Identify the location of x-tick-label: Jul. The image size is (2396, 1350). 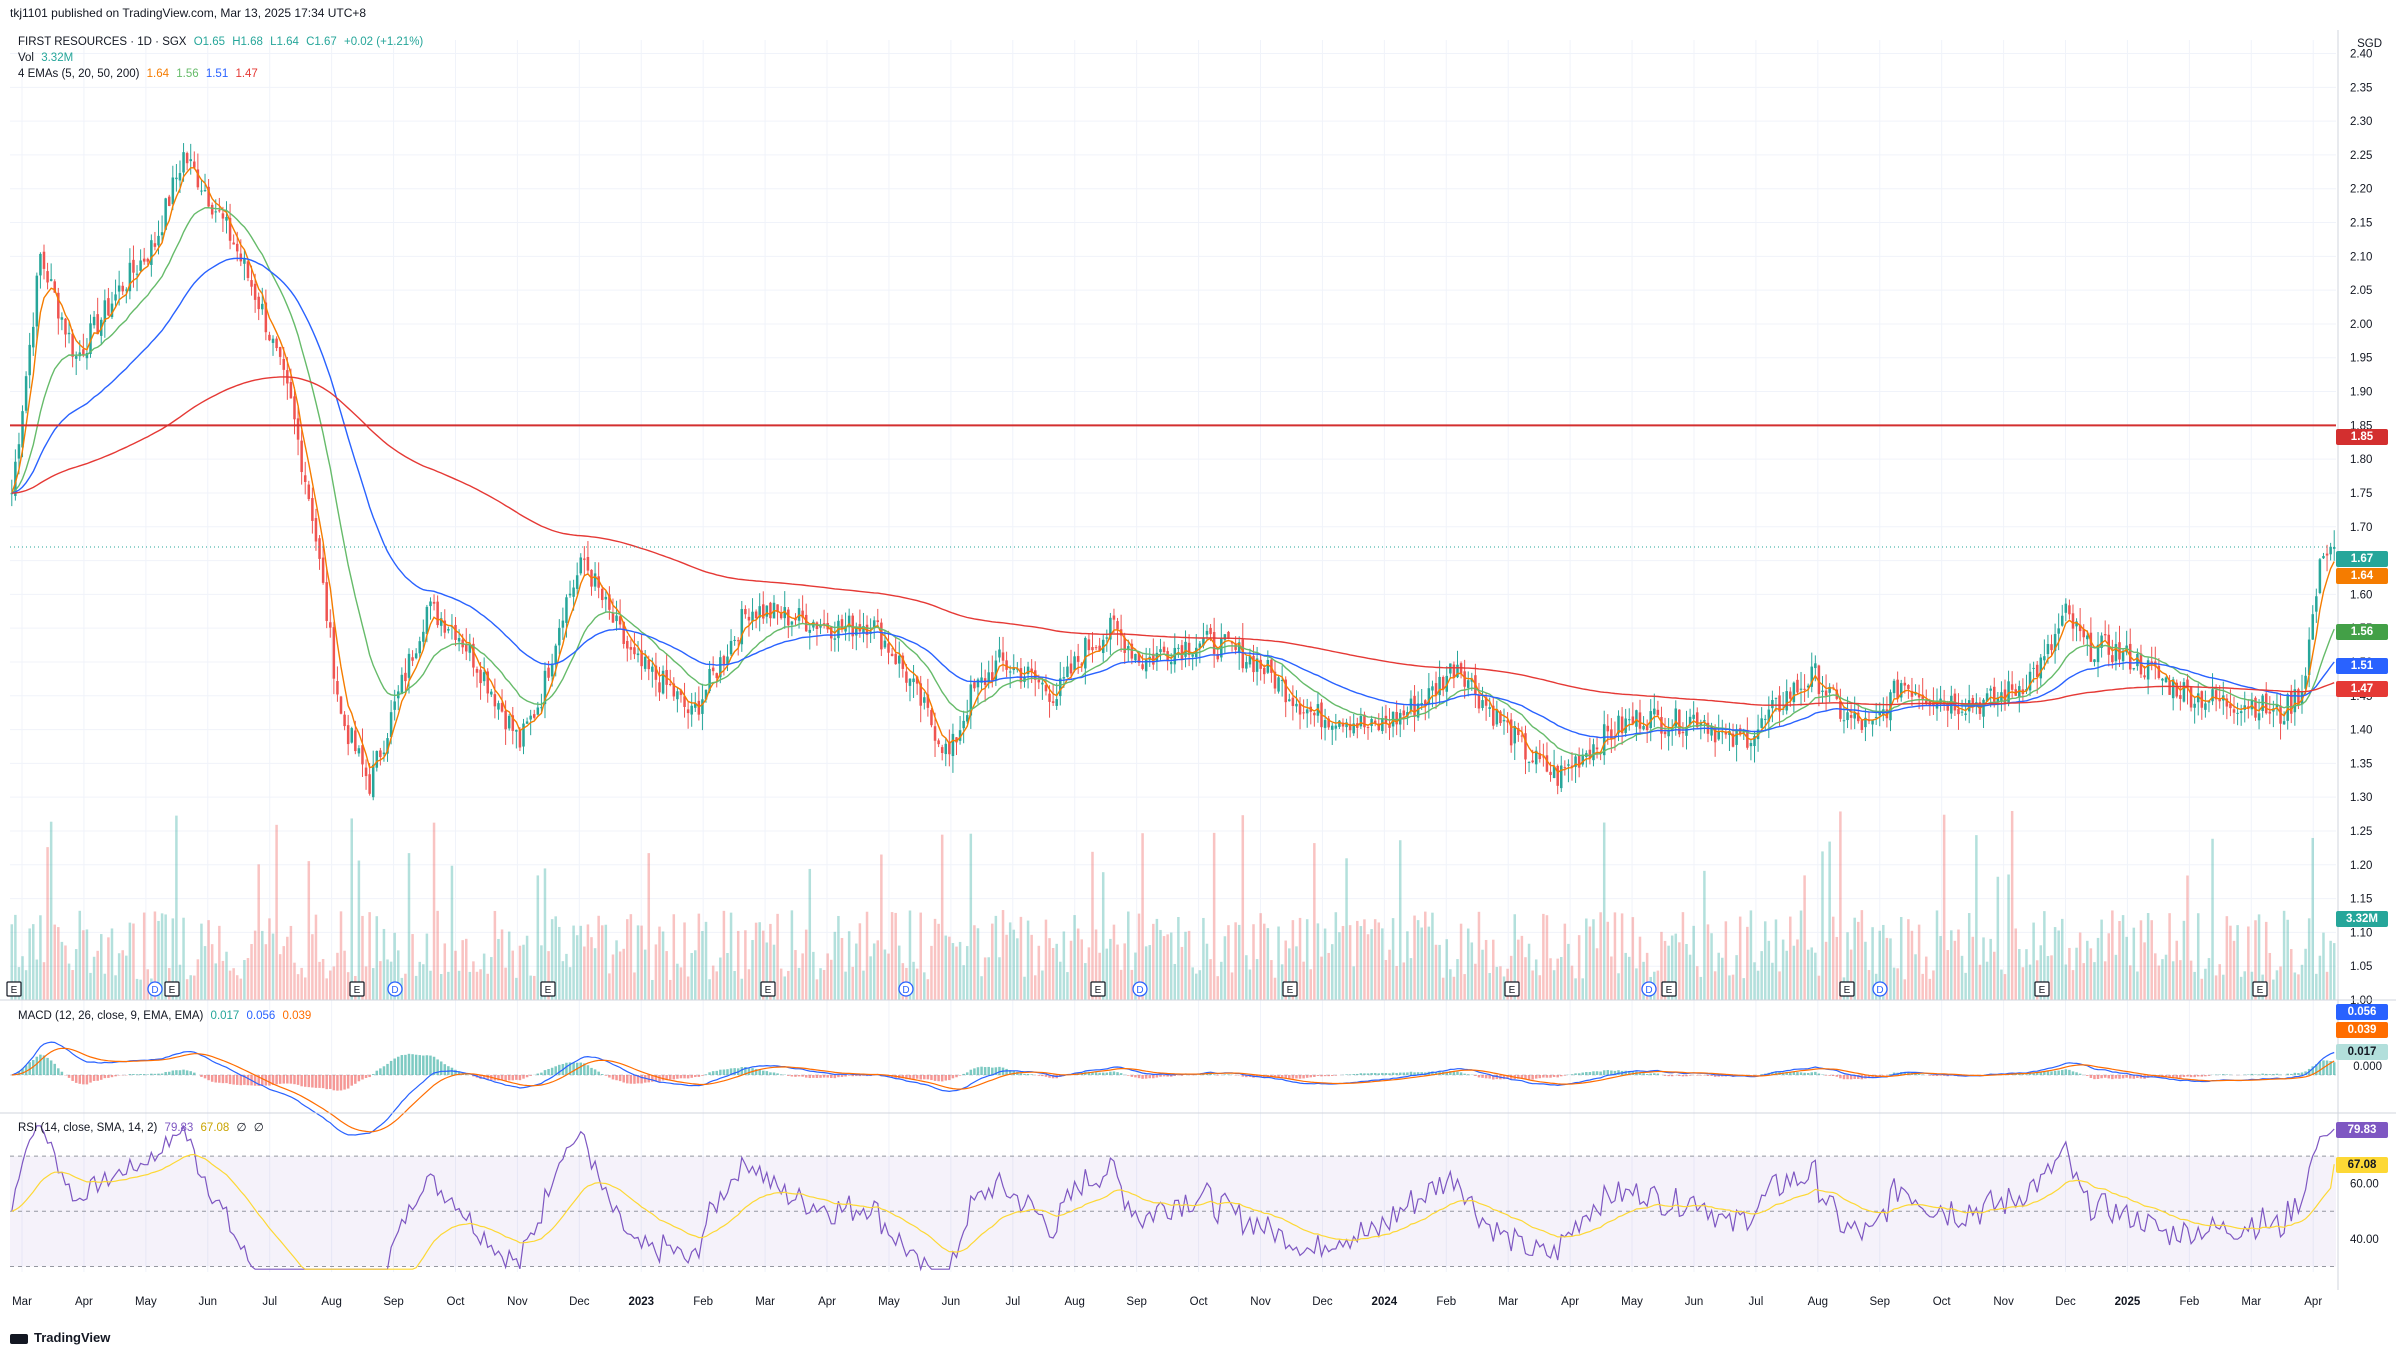
(1756, 1302).